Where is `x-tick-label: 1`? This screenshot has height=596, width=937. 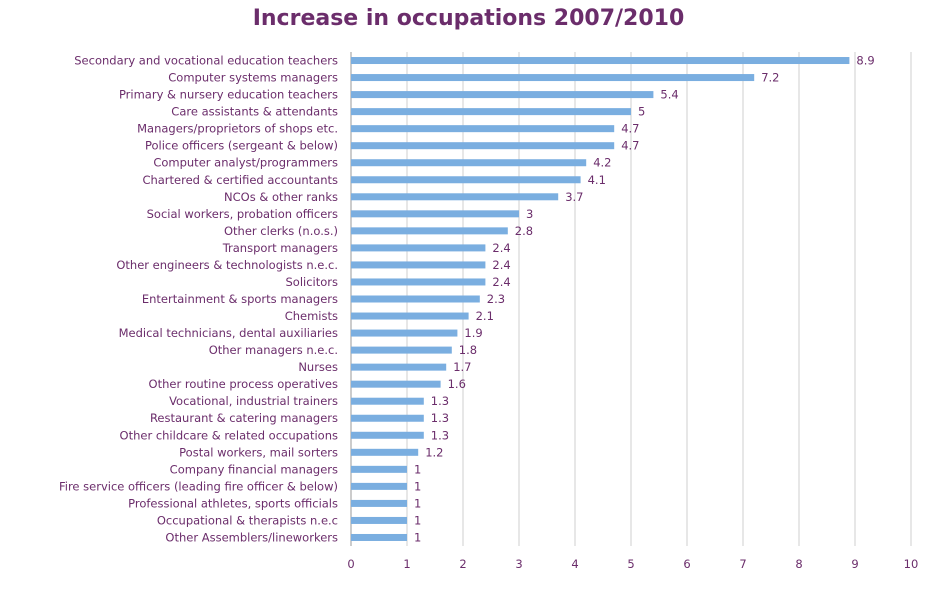
x-tick-label: 1 is located at coordinates (406, 564).